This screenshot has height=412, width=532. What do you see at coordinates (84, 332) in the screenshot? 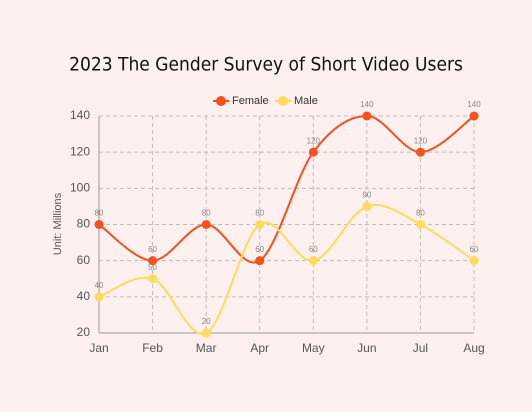
I see `y-tick-label: 20` at bounding box center [84, 332].